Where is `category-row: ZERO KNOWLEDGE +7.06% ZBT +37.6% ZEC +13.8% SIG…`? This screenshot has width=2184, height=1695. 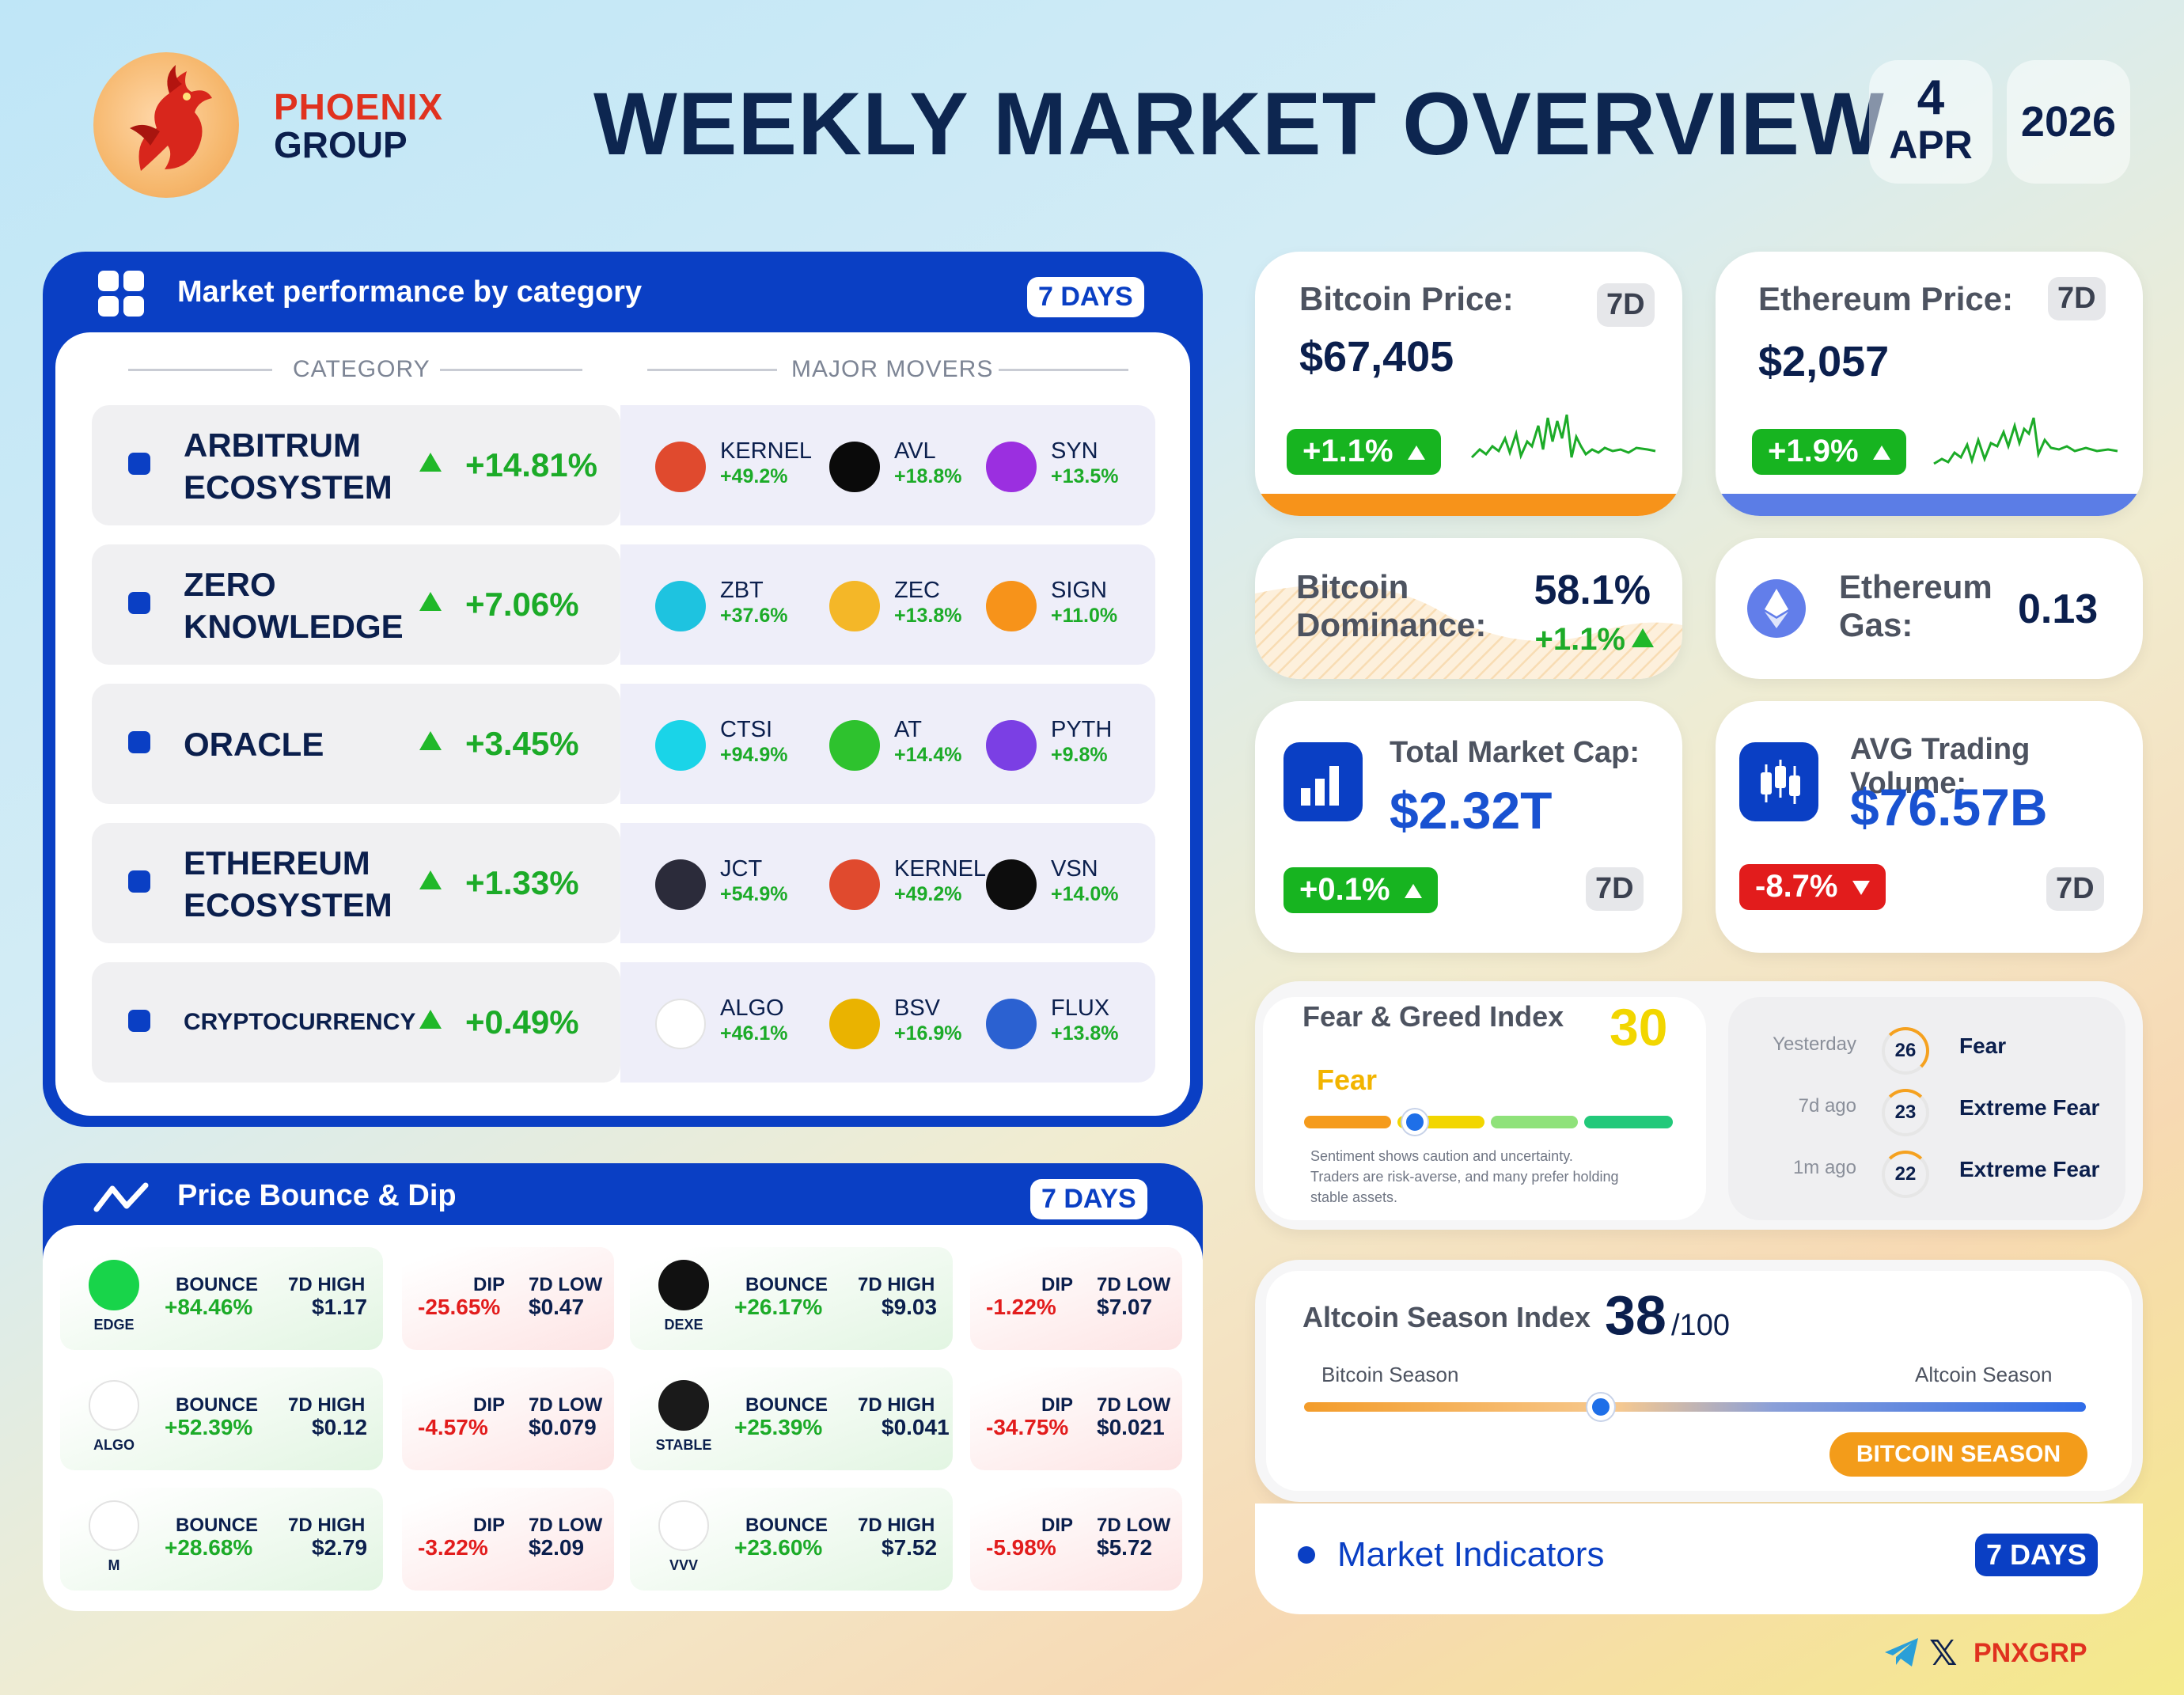 category-row: ZERO KNOWLEDGE +7.06% ZBT +37.6% ZEC +13.8% SIG… is located at coordinates (623, 604).